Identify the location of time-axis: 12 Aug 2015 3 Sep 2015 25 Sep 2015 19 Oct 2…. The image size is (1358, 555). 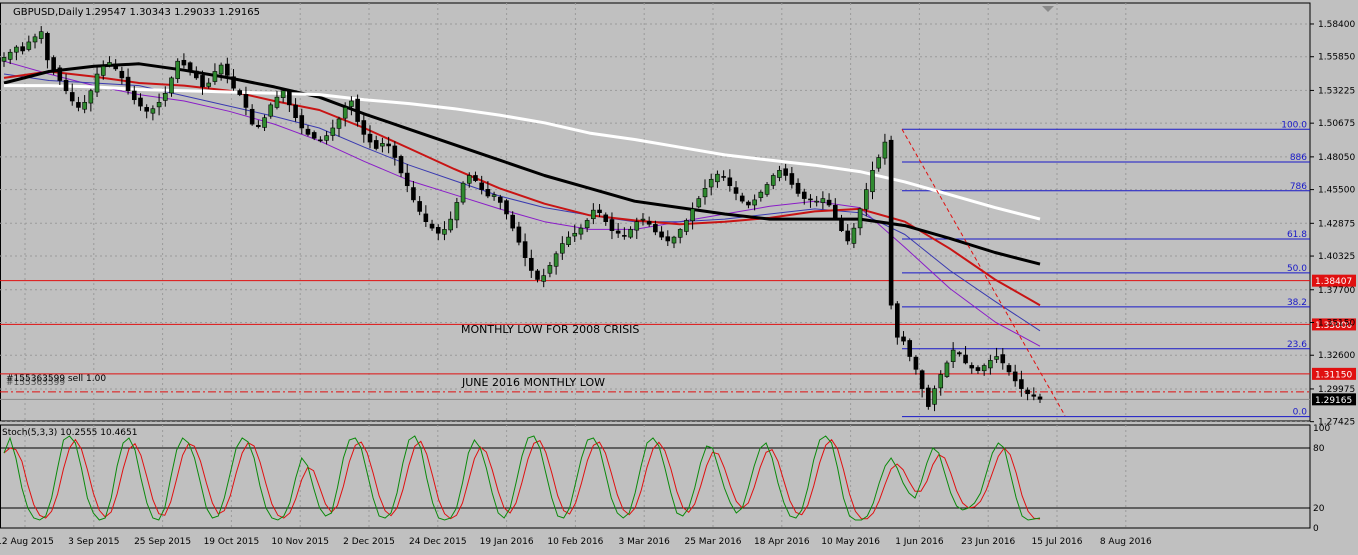
(576, 542).